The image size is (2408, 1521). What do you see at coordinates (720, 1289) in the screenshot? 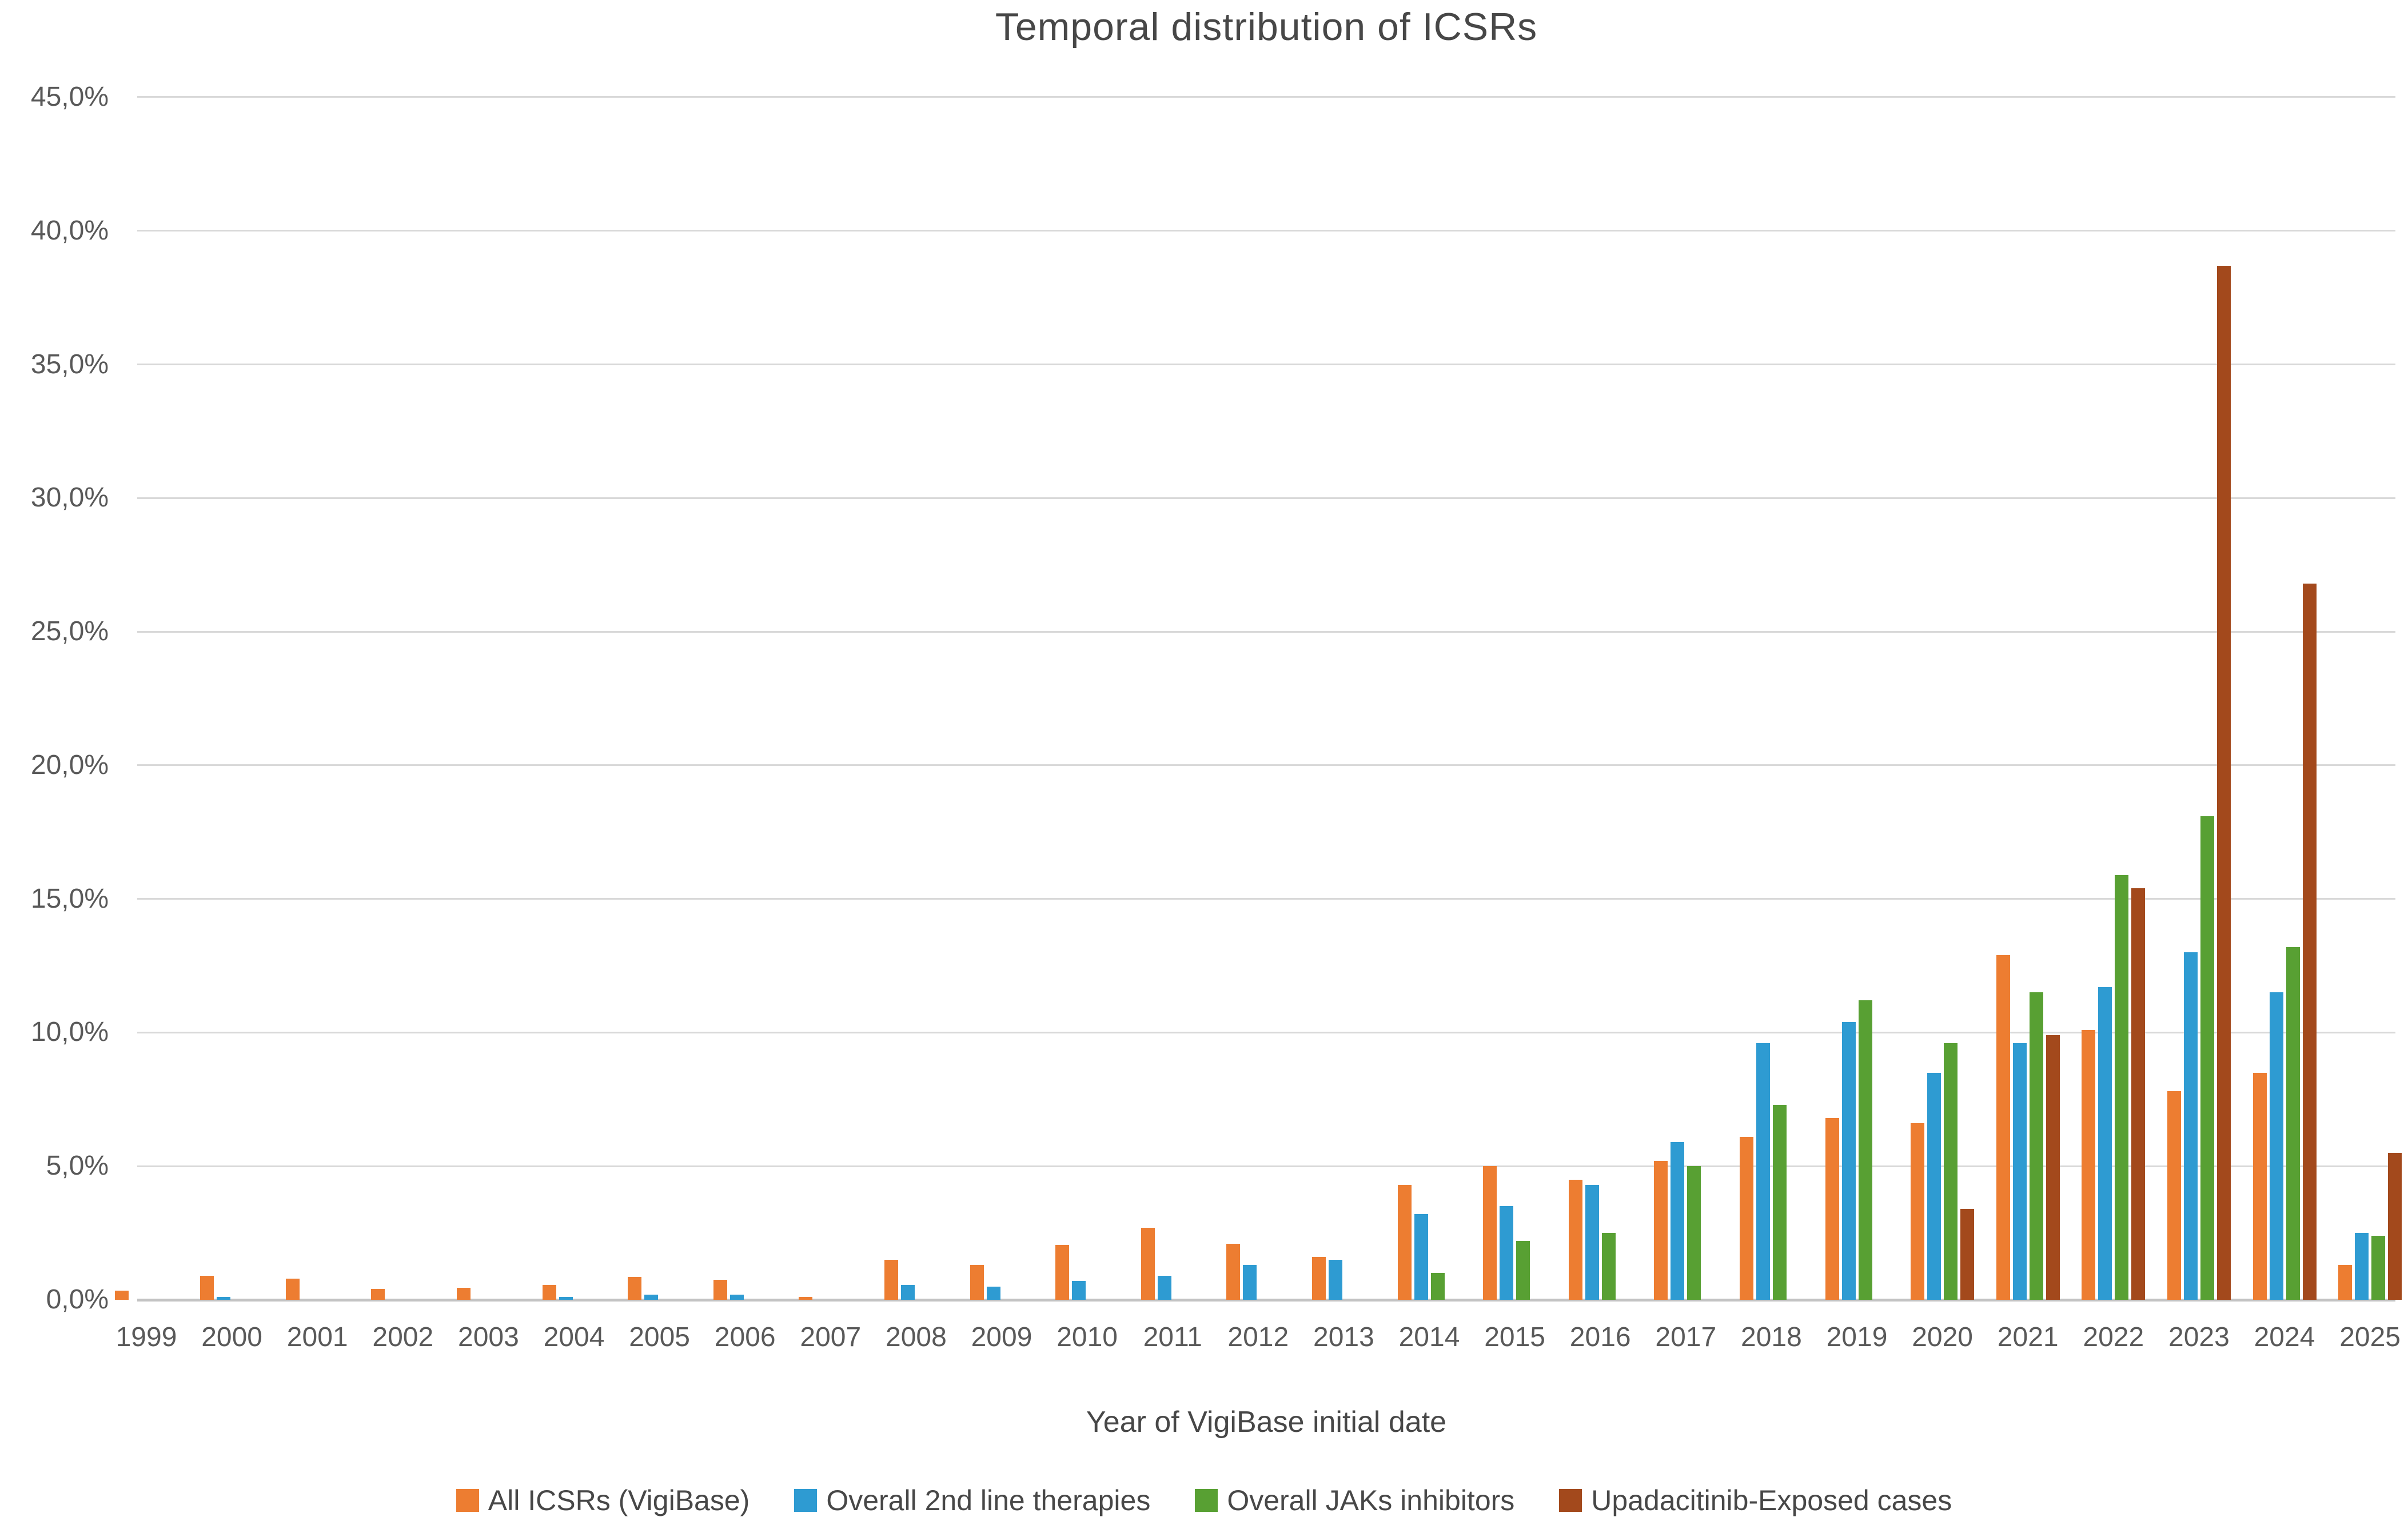
I see `bar-all-icsrs-vigibase-2006` at bounding box center [720, 1289].